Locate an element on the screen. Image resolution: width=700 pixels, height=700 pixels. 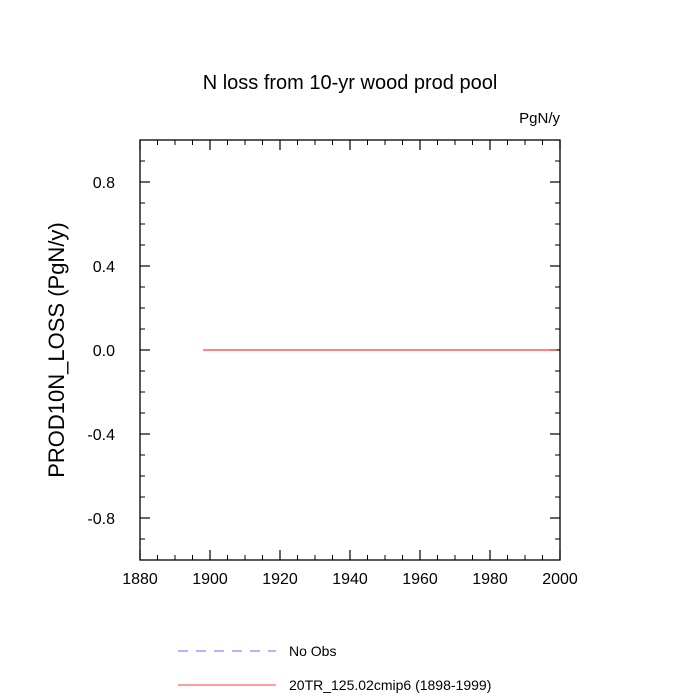
x-tick-label: 1980 is located at coordinates (490, 579).